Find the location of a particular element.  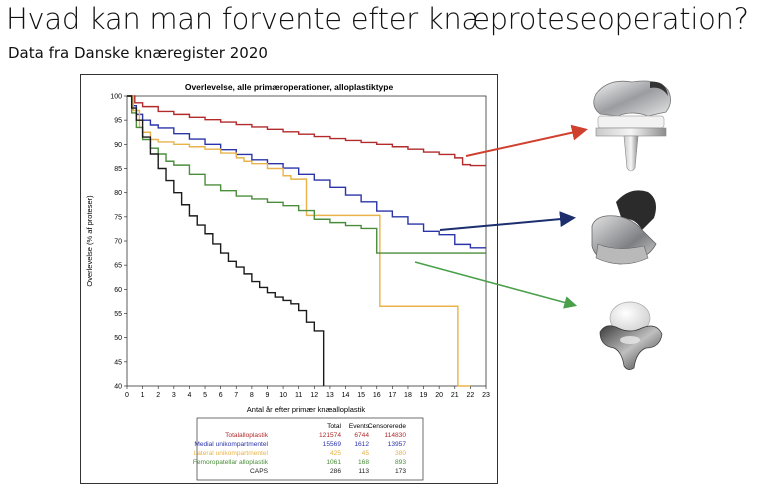

table-header: Total is located at coordinates (334, 426).